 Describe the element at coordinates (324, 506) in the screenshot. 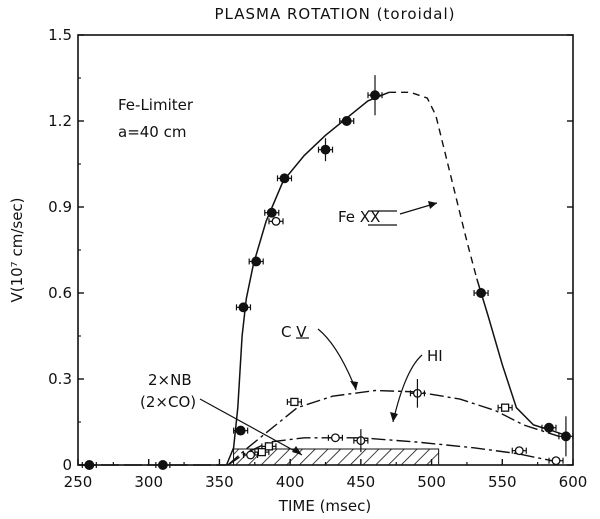

I see `x-axis-title: TIME (msec)` at that location.